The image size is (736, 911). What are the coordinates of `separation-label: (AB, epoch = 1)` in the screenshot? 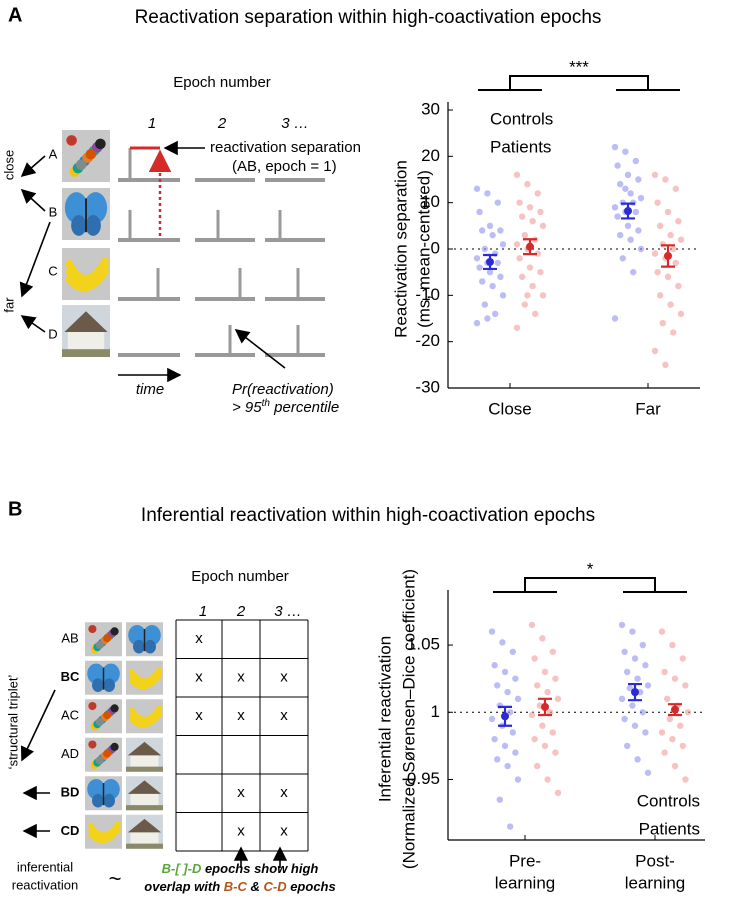 It's located at (284, 166).